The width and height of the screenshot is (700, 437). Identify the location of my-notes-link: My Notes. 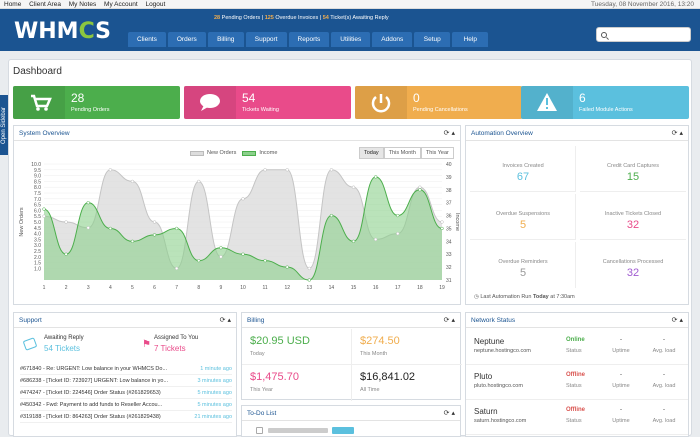
(82, 4).